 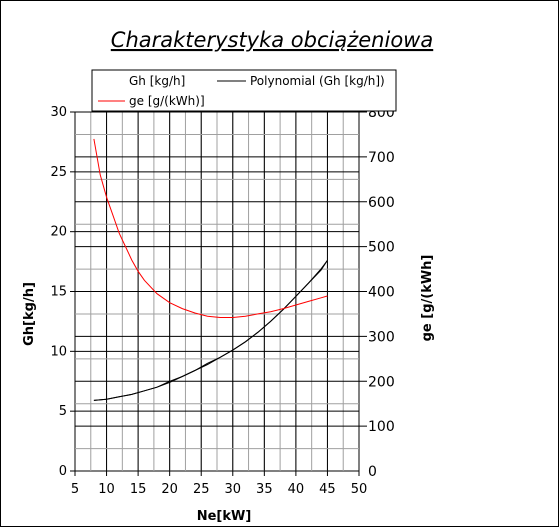 What do you see at coordinates (201, 489) in the screenshot?
I see `x-tick-label: 25` at bounding box center [201, 489].